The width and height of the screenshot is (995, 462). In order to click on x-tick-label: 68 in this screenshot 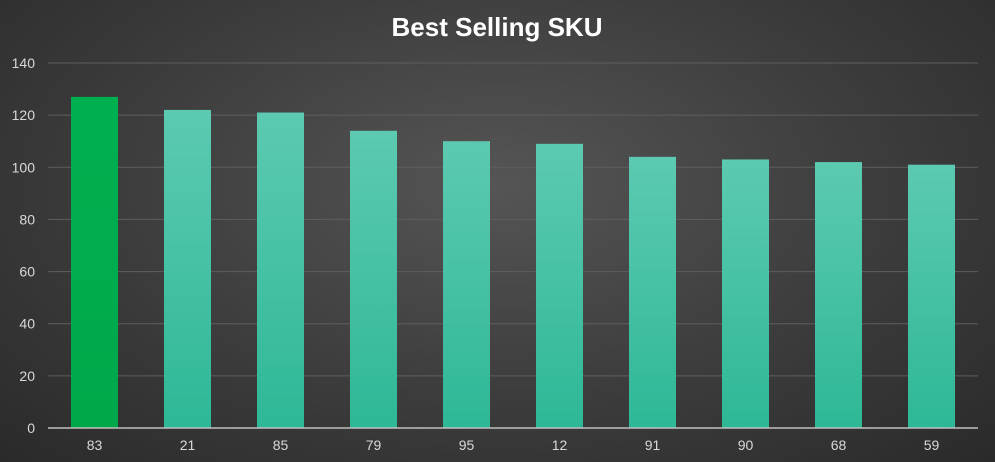, I will do `click(839, 445)`.